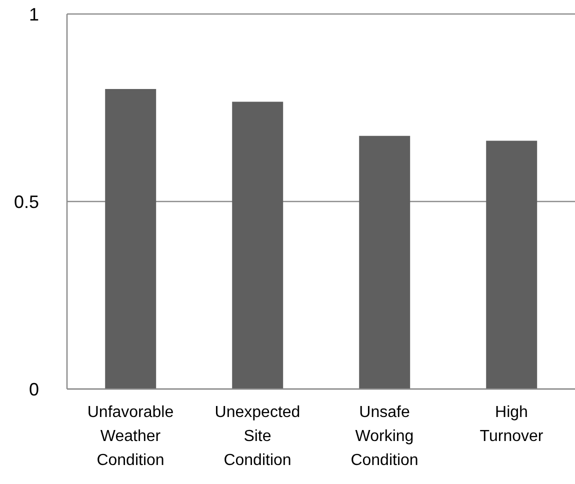 The width and height of the screenshot is (575, 484). What do you see at coordinates (512, 424) in the screenshot?
I see `x-tick-label: High Turnover` at bounding box center [512, 424].